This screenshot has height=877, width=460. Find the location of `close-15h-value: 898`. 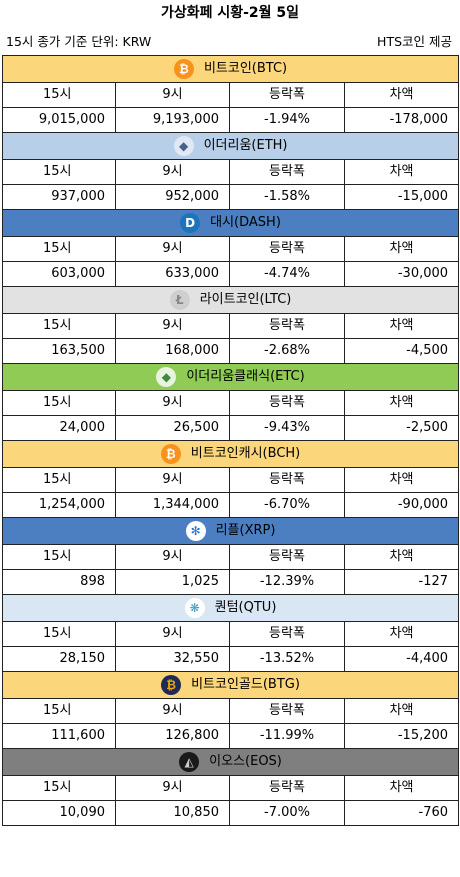

close-15h-value: 898 is located at coordinates (59, 582).